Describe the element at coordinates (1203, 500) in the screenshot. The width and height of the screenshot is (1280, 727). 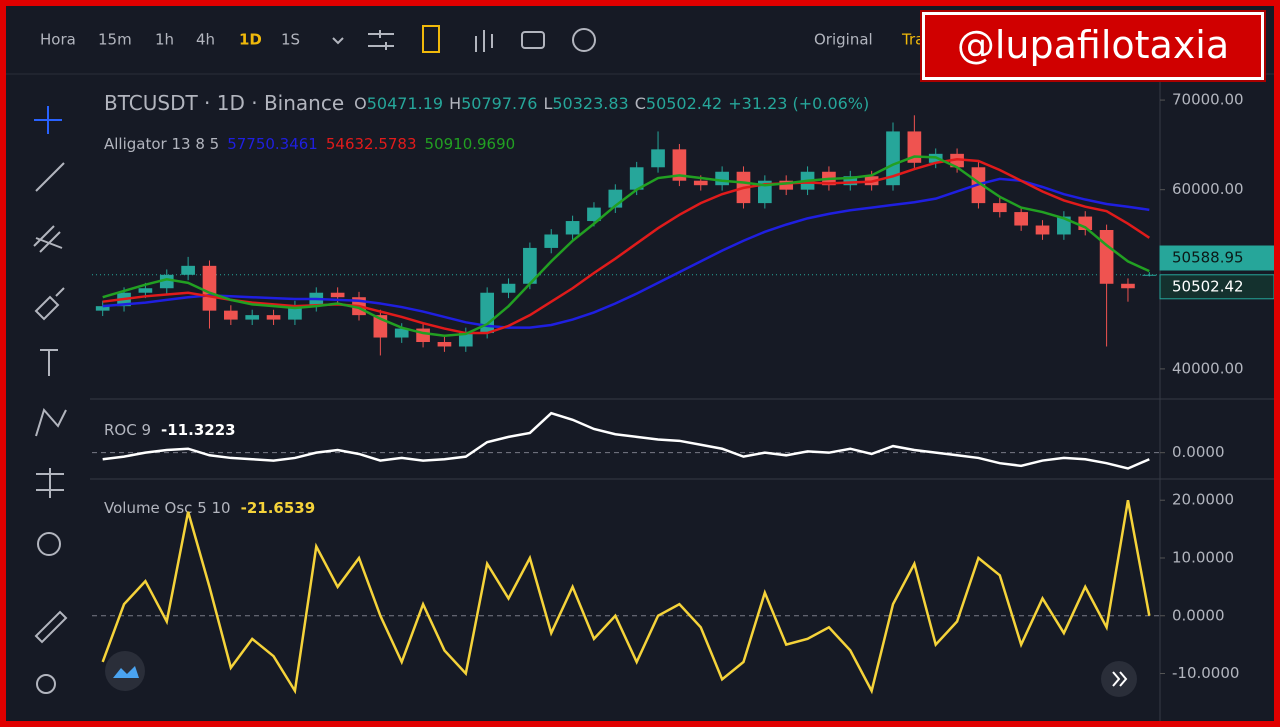
I see `y-tick-label: 20.0000` at that location.